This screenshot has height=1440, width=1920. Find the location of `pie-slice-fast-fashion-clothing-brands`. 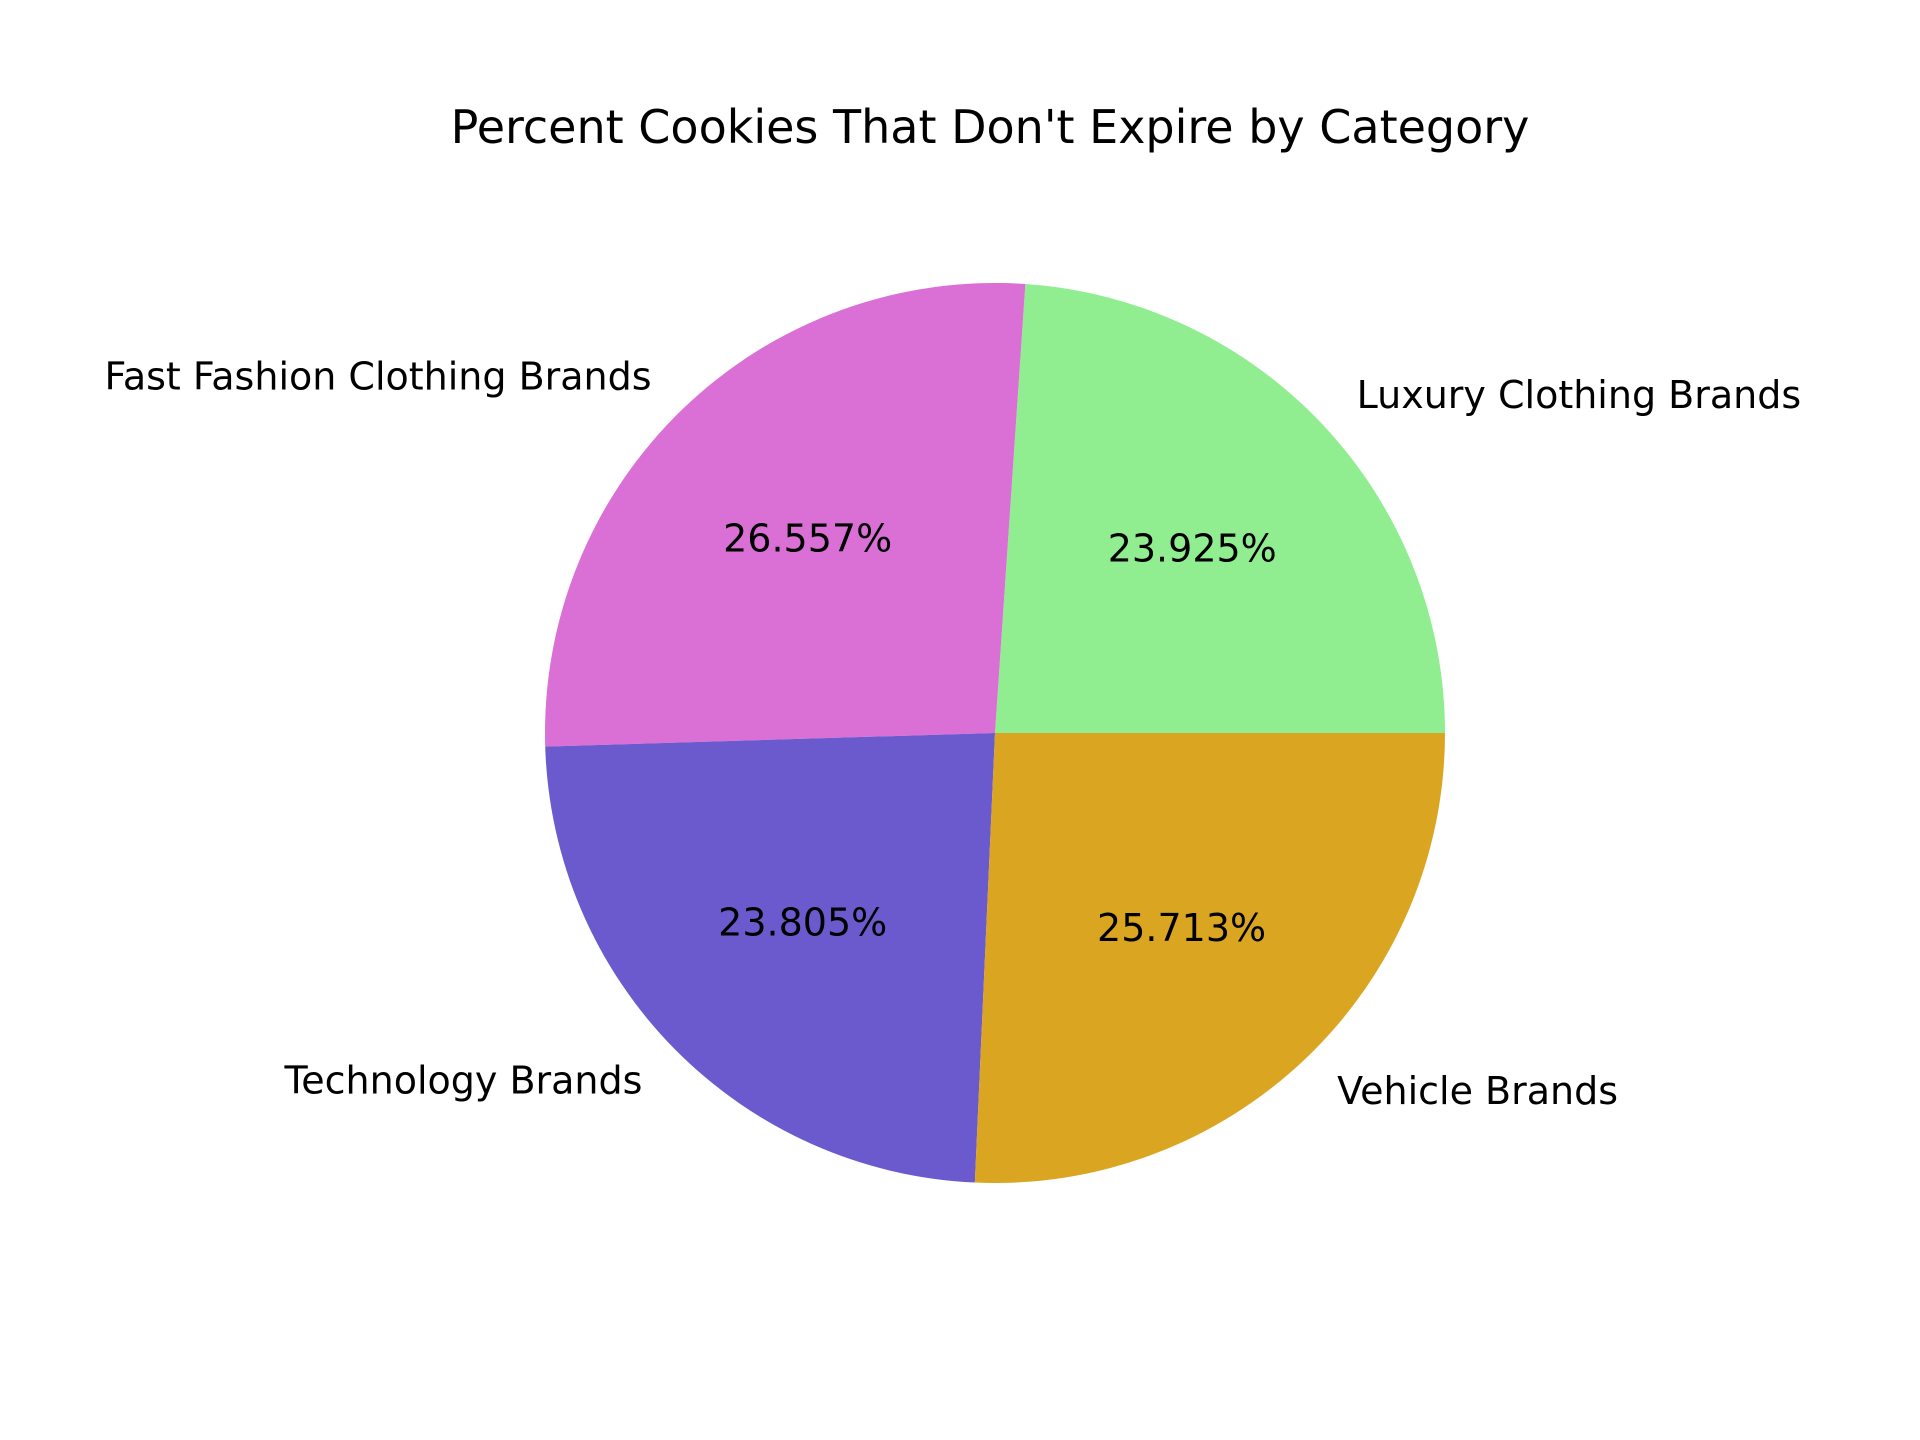

pie-slice-fast-fashion-clothing-brands is located at coordinates (785, 515).